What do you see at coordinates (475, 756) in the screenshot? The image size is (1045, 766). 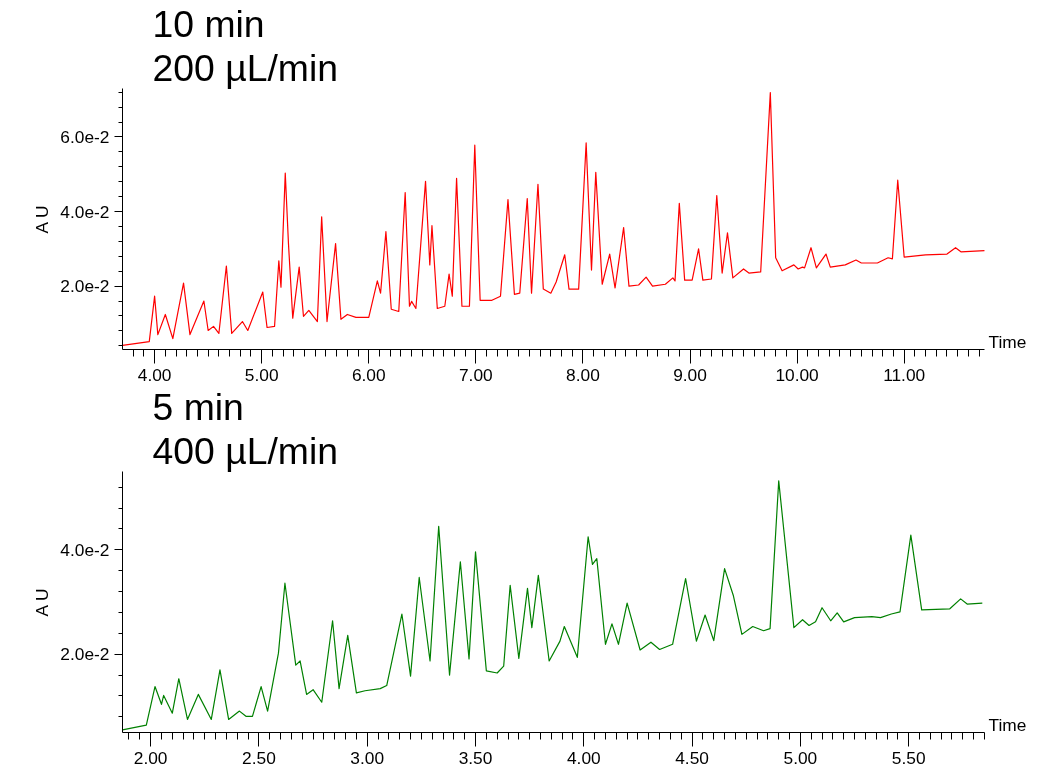 I see `x-tick-label: 3.50` at bounding box center [475, 756].